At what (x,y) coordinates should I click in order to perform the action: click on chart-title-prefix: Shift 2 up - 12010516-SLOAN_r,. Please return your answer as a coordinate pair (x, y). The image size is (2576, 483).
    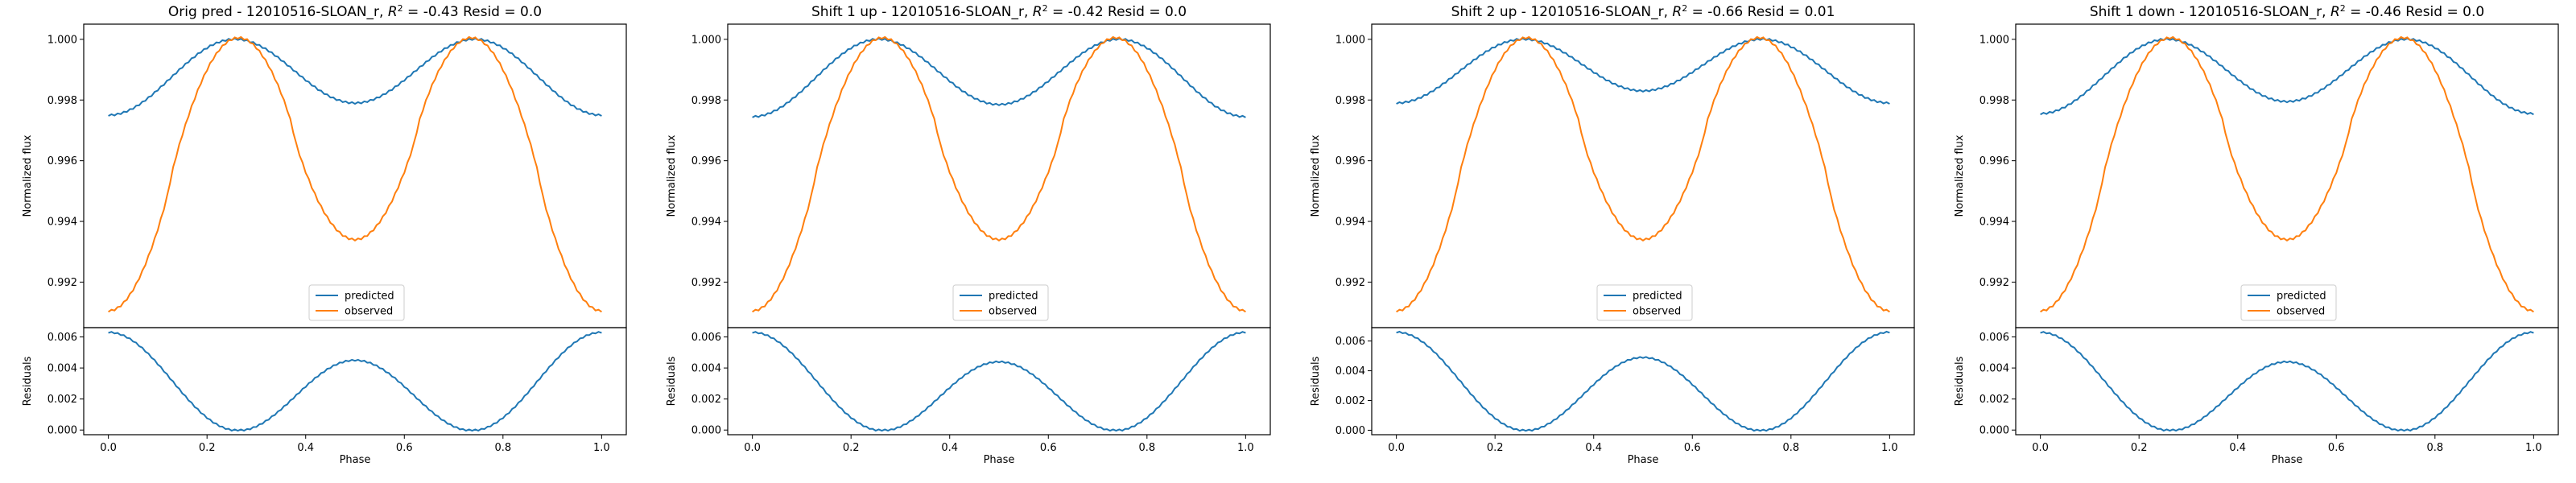
    Looking at the image, I should click on (1562, 12).